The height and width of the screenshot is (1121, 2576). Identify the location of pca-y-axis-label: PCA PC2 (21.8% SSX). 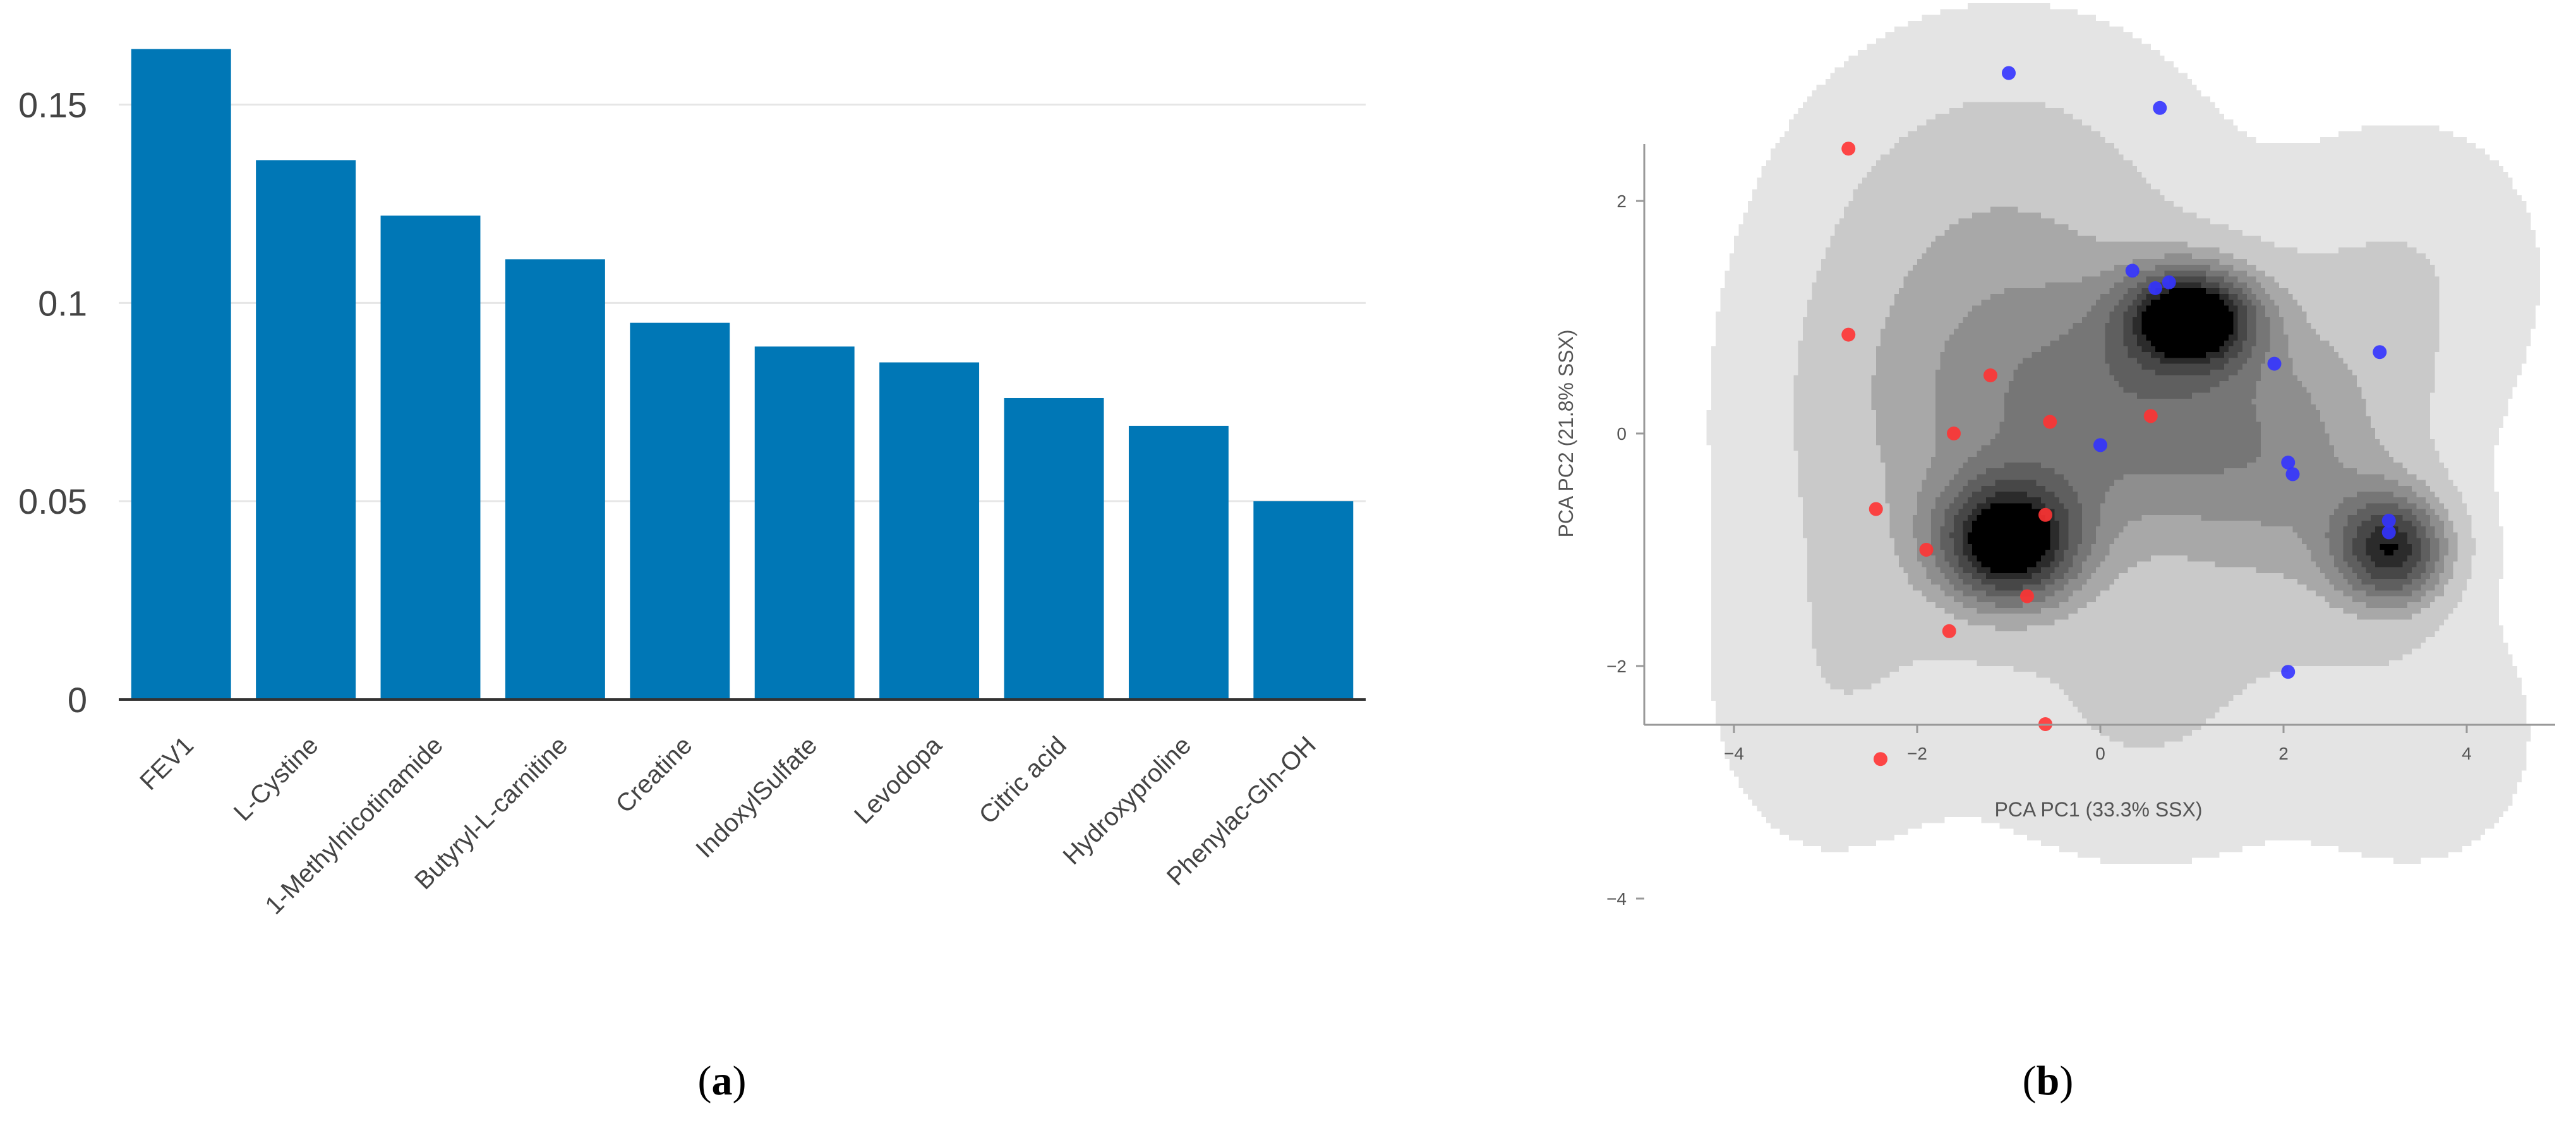
(1566, 433).